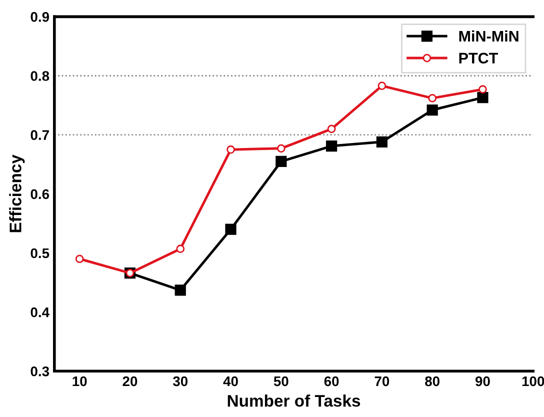 The image size is (544, 417). I want to click on x-tick-label: 20, so click(130, 381).